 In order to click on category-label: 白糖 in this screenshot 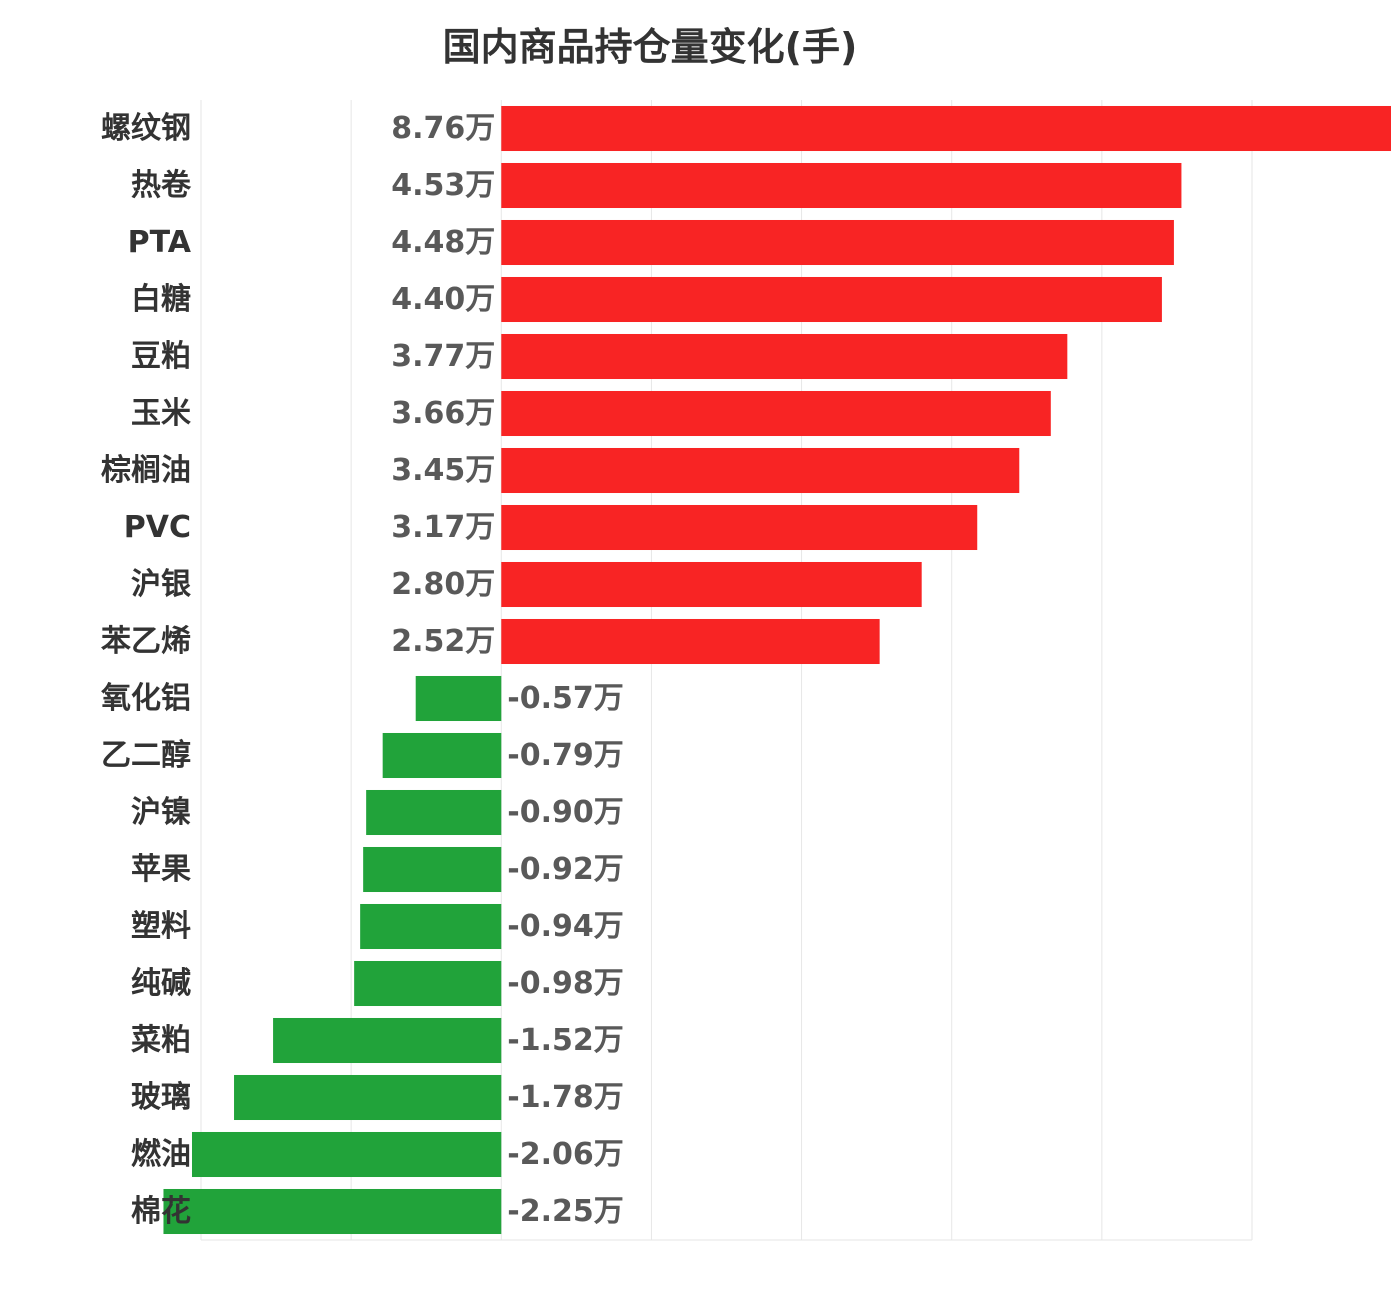, I will do `click(161, 299)`.